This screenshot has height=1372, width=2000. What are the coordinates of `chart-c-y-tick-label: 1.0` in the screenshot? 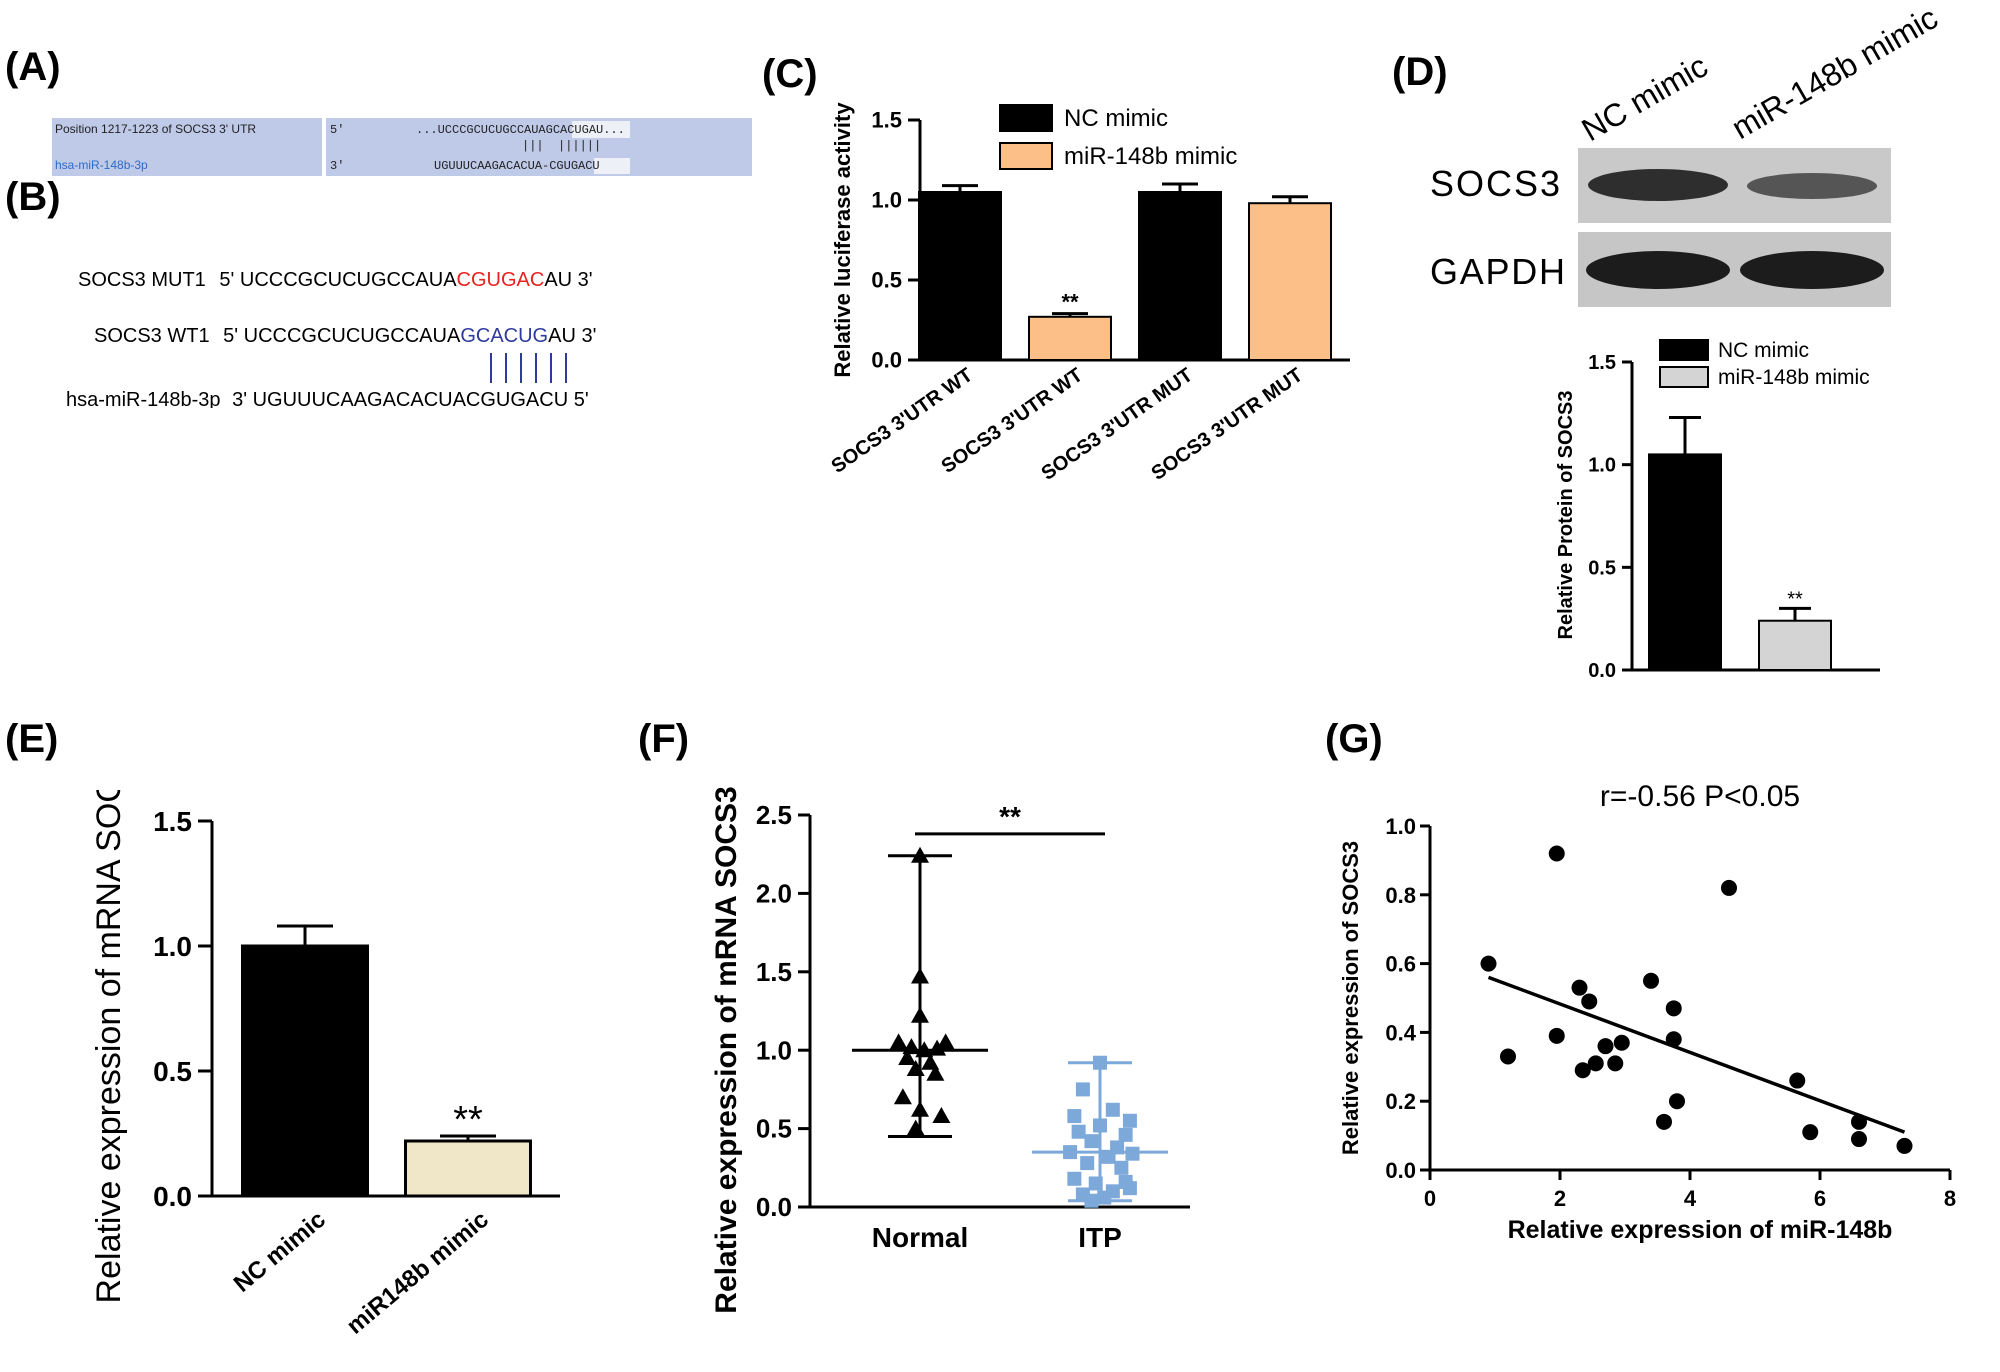 It's located at (886, 200).